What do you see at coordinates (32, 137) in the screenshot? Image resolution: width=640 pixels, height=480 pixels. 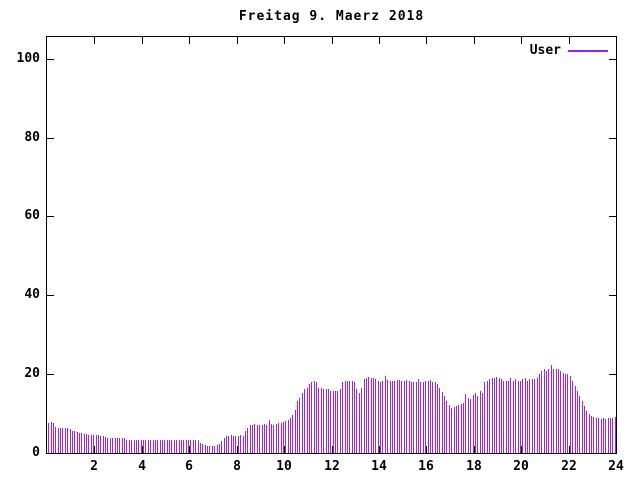 I see `y-axis-tick-label: 80` at bounding box center [32, 137].